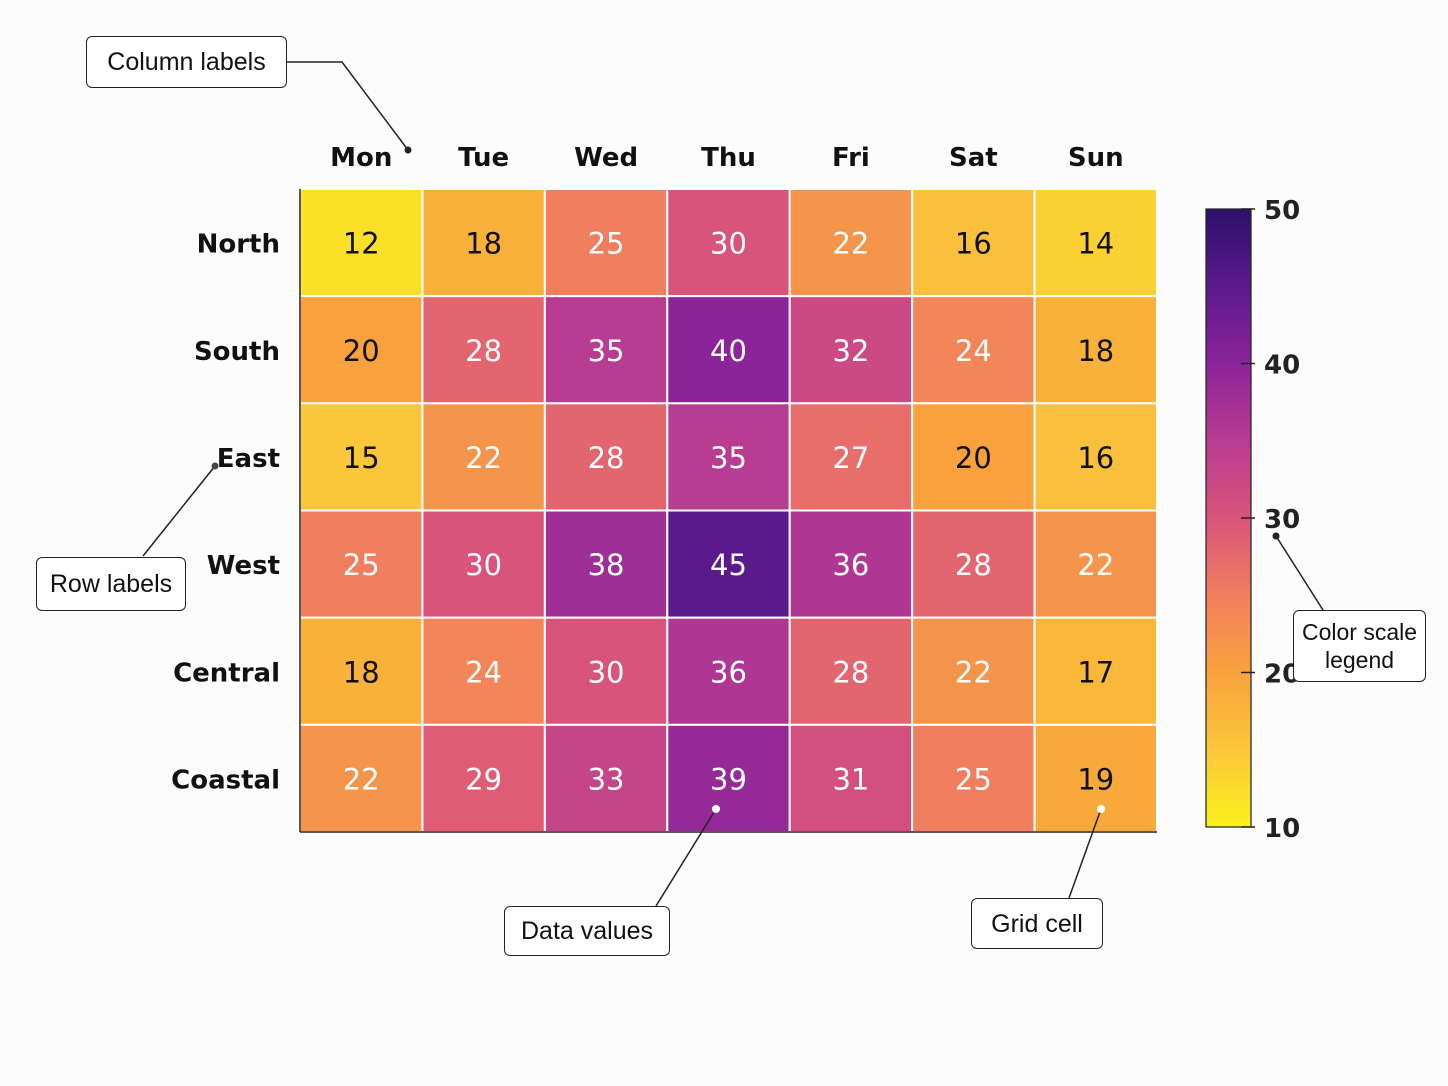  I want to click on row-label: East, so click(248, 459).